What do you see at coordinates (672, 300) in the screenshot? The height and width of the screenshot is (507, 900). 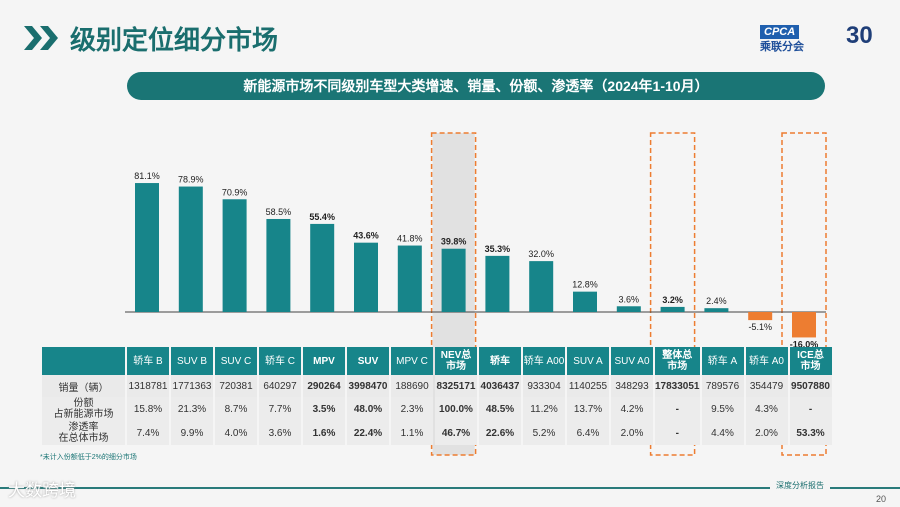 I see `data-label: 3.2%` at bounding box center [672, 300].